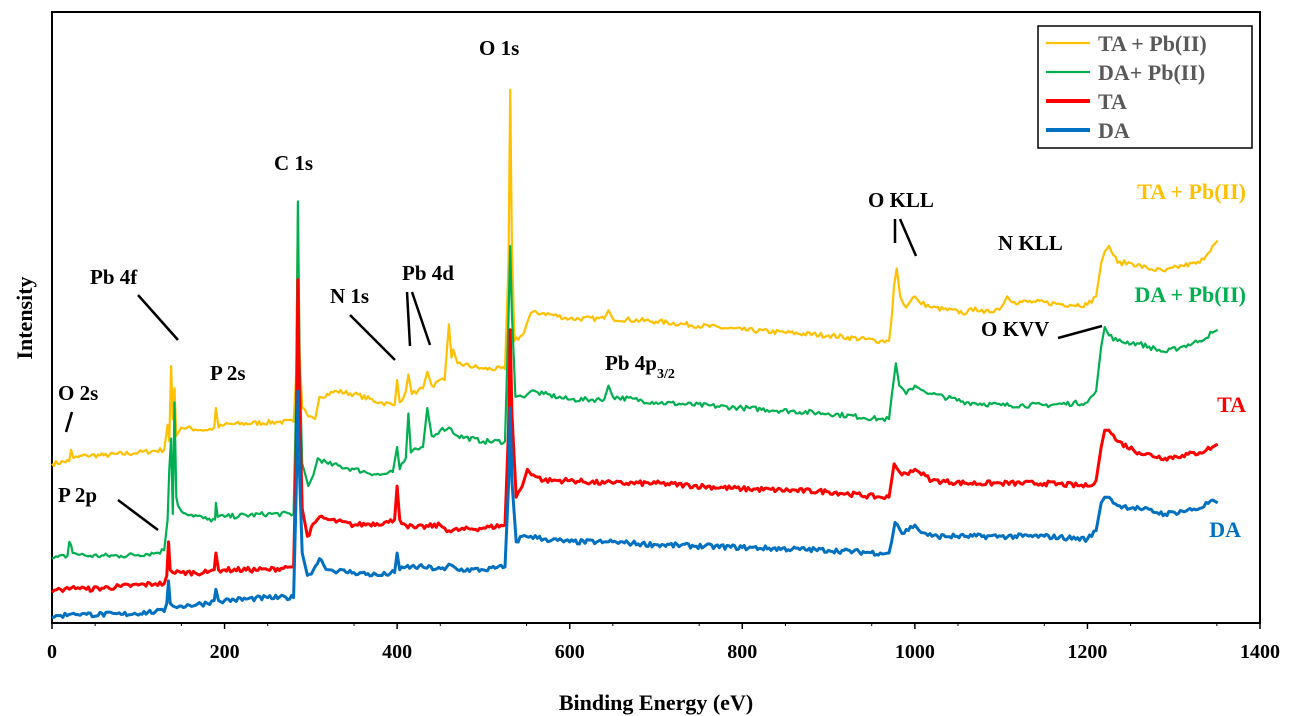  What do you see at coordinates (24, 317) in the screenshot?
I see `y-axis-title: Intensity` at bounding box center [24, 317].